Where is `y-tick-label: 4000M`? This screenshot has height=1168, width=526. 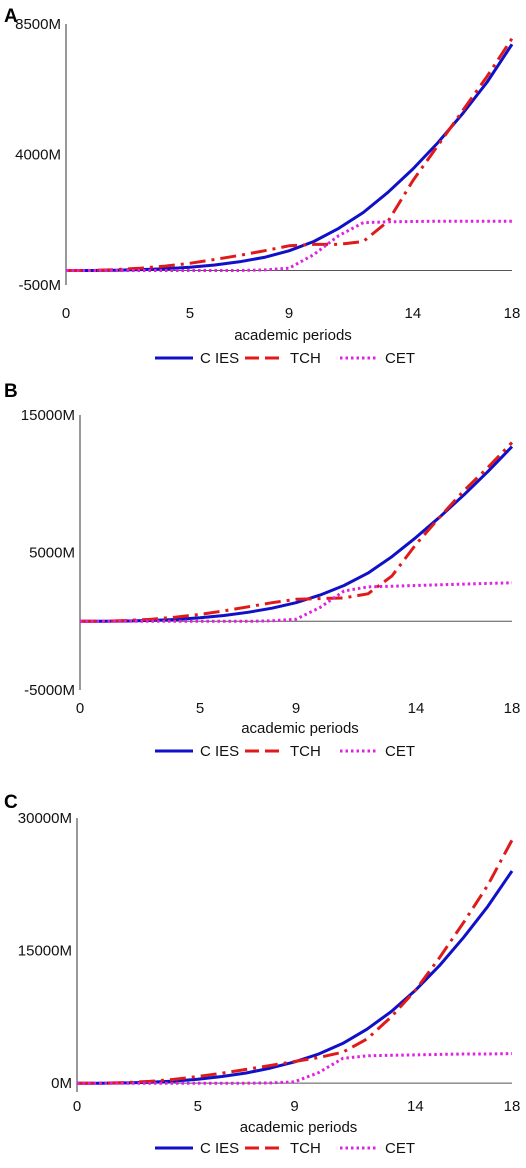
y-tick-label: 4000M is located at coordinates (38, 155).